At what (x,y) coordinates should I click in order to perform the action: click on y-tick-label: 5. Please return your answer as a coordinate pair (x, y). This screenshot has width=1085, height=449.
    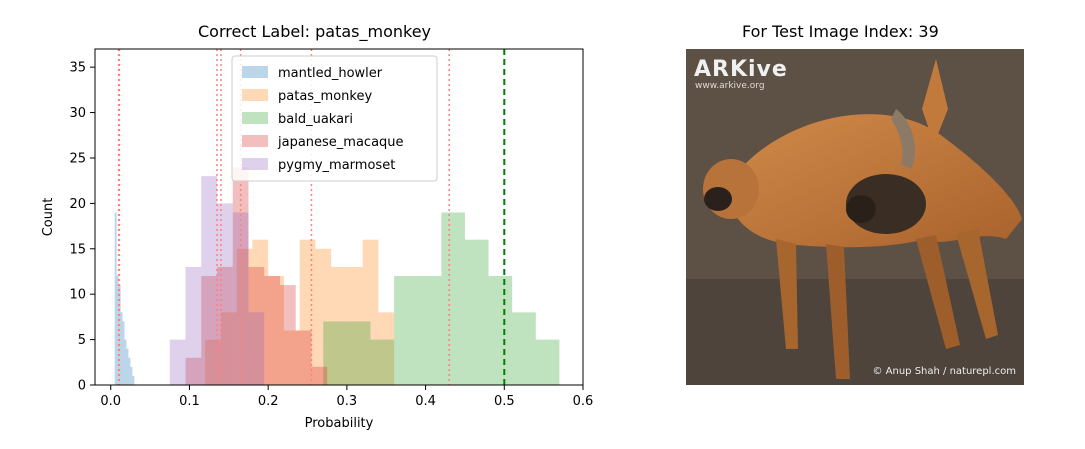
    Looking at the image, I should click on (82, 340).